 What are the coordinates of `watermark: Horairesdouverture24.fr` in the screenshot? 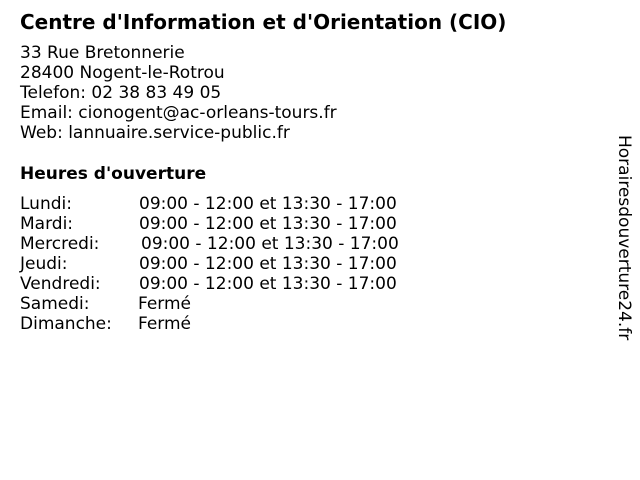 It's located at (624, 255).